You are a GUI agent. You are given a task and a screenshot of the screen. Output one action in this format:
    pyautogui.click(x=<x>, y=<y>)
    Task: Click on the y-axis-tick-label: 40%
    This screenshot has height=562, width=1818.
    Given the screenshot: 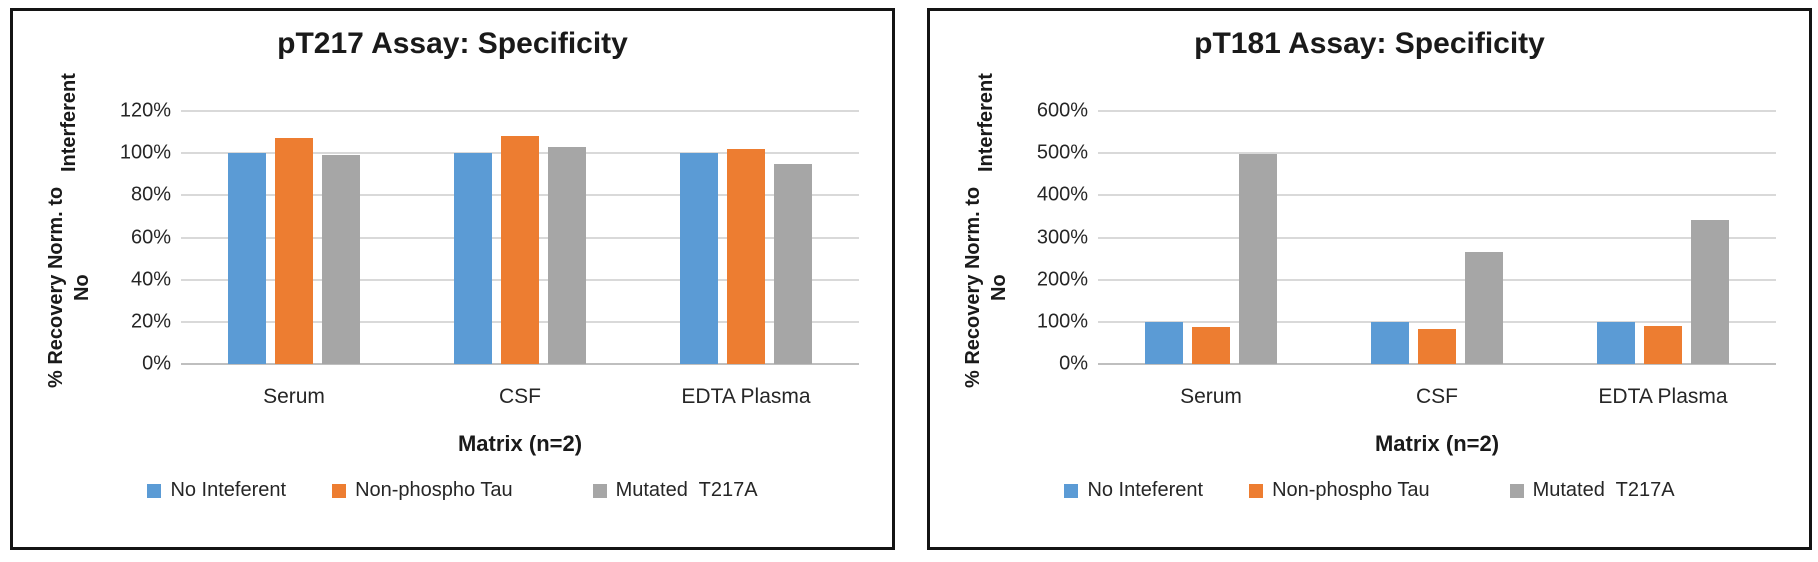 What is the action you would take?
    pyautogui.click(x=150, y=279)
    